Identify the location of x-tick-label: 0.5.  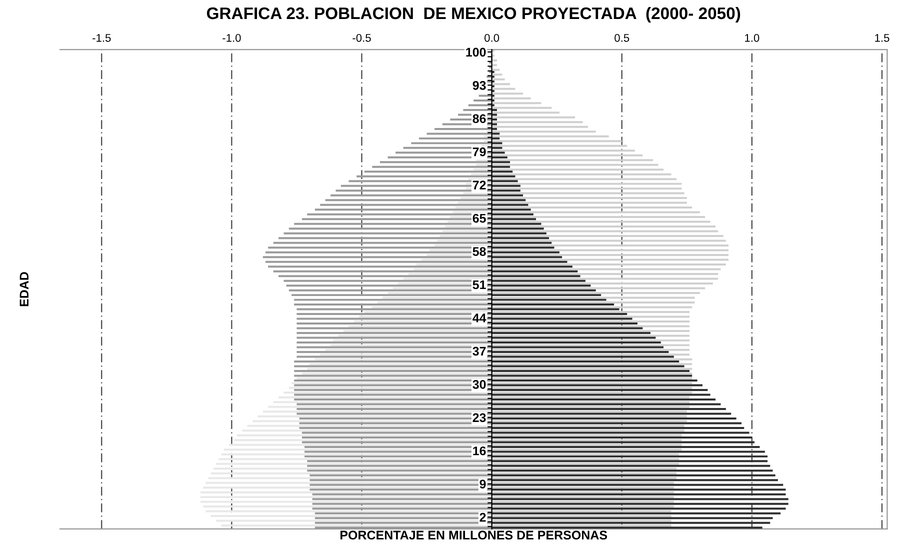
(622, 38).